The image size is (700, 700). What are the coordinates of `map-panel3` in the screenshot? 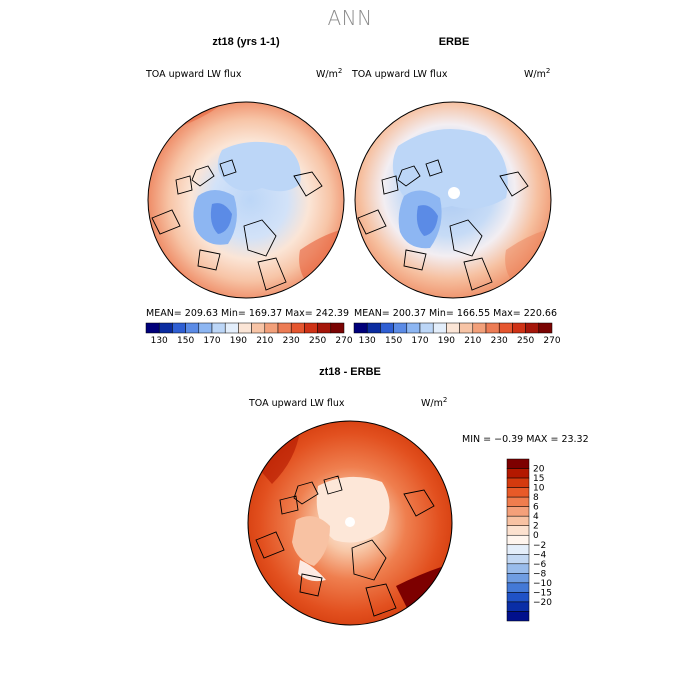 It's located at (350, 523).